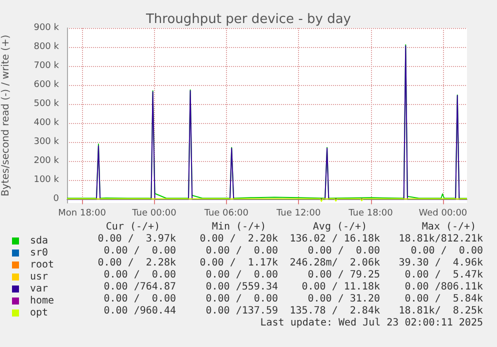 This screenshot has width=497, height=347. Describe the element at coordinates (140, 287) in the screenshot. I see `text: 0.00 /764.87` at that location.